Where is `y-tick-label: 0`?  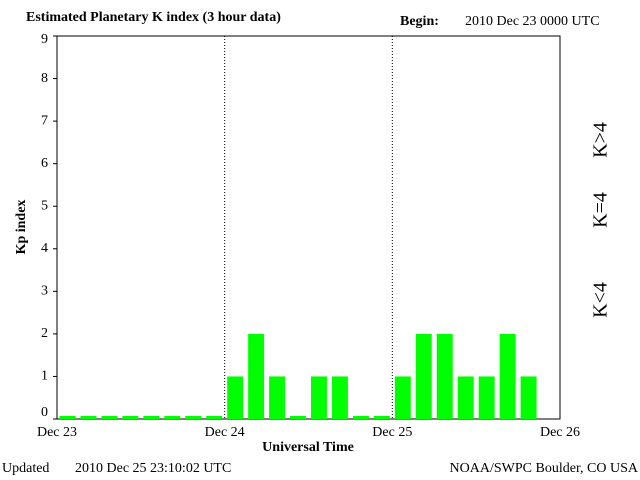
y-tick-label: 0 is located at coordinates (44, 412).